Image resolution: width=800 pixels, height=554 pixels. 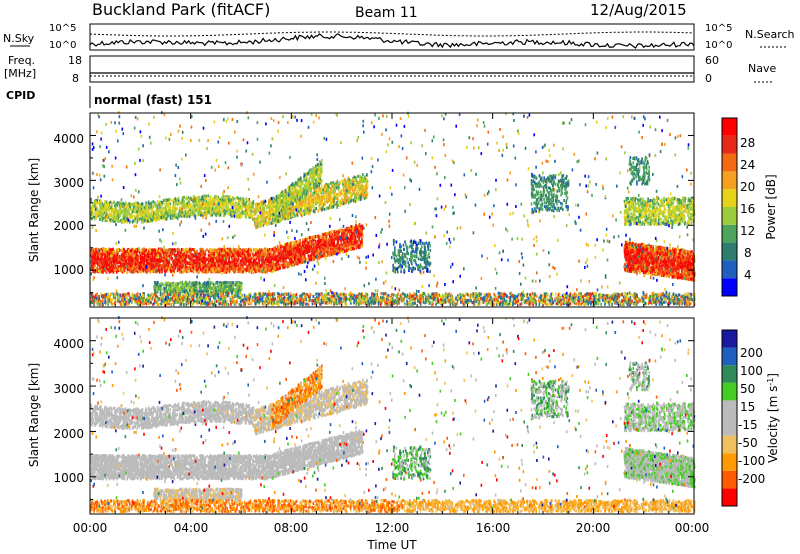 What do you see at coordinates (718, 28) in the screenshot?
I see `noise-axis-right-top: 10^5` at bounding box center [718, 28].